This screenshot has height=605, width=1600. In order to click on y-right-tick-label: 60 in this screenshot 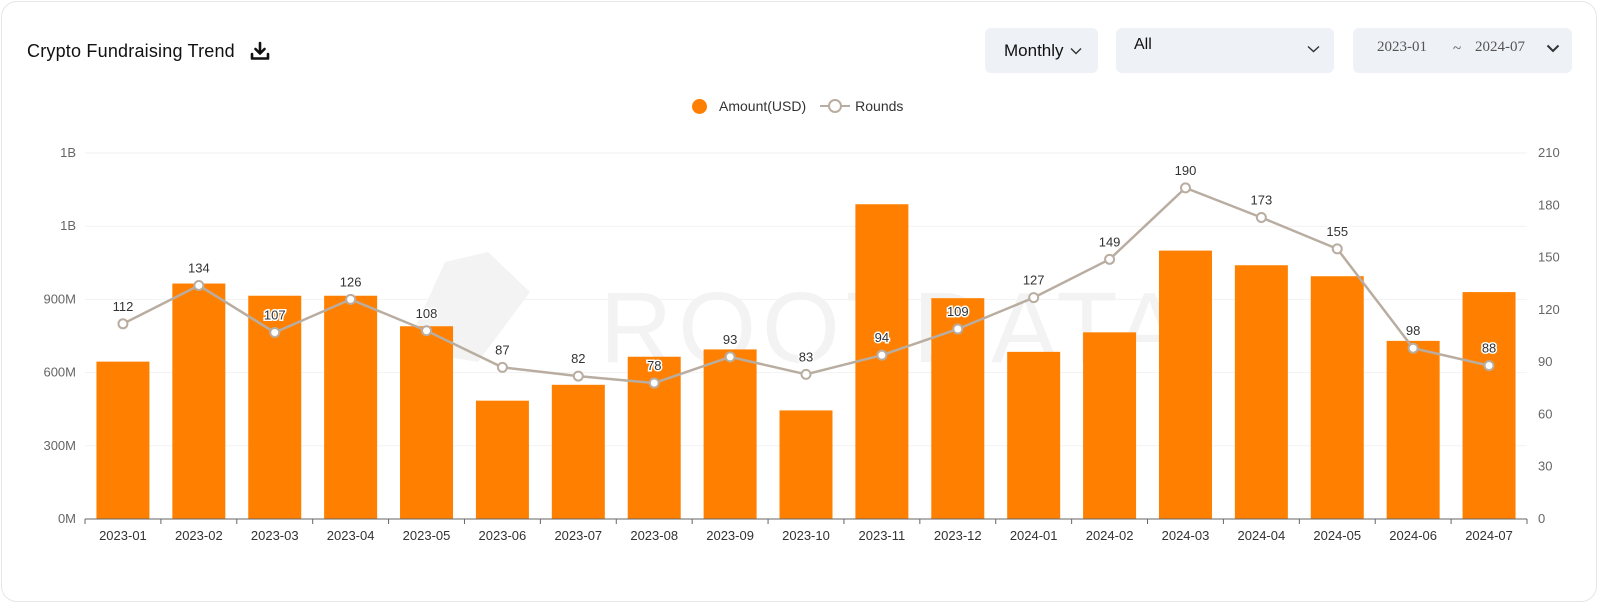, I will do `click(1545, 413)`.